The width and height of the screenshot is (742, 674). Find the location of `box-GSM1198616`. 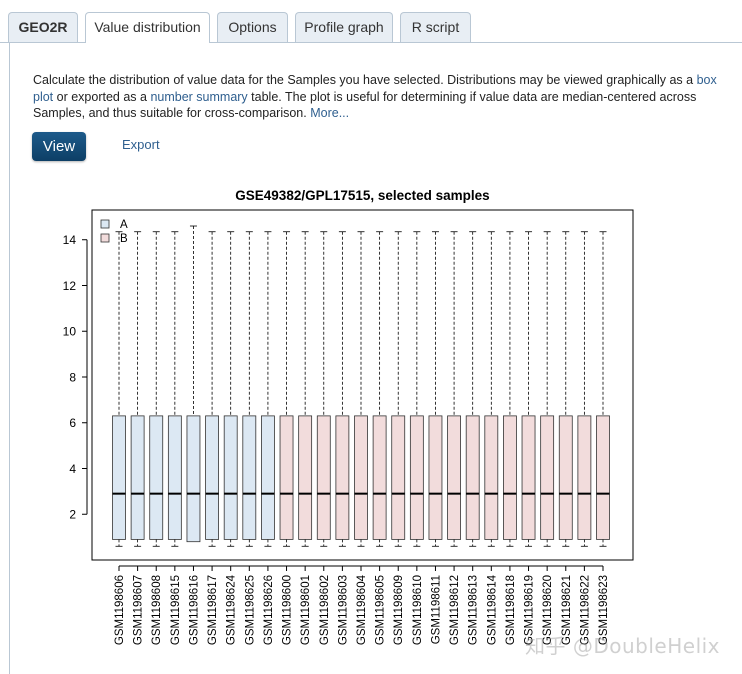

box-GSM1198616 is located at coordinates (193, 479).